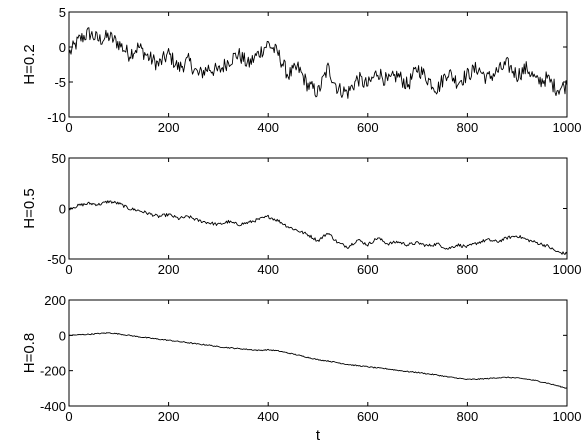 The width and height of the screenshot is (587, 445). I want to click on y-tick-label: -50, so click(56, 259).